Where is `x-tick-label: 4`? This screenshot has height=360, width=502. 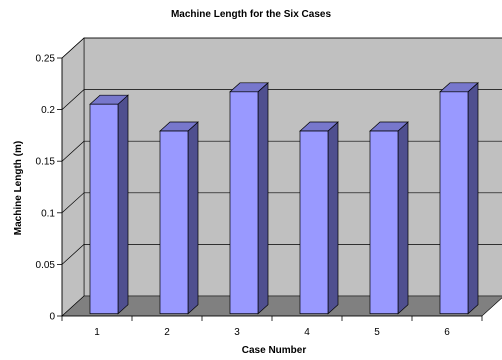 x-tick-label: 4 is located at coordinates (307, 332).